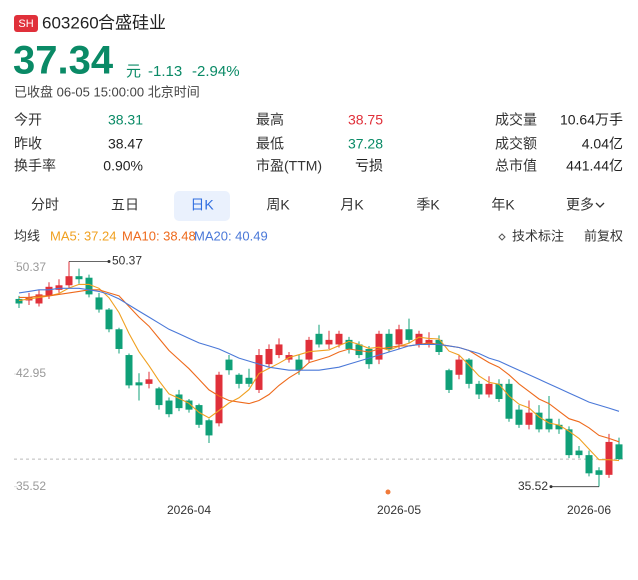 This screenshot has width=638, height=580. What do you see at coordinates (602, 144) in the screenshot?
I see `stat-value: 4.04亿` at bounding box center [602, 144].